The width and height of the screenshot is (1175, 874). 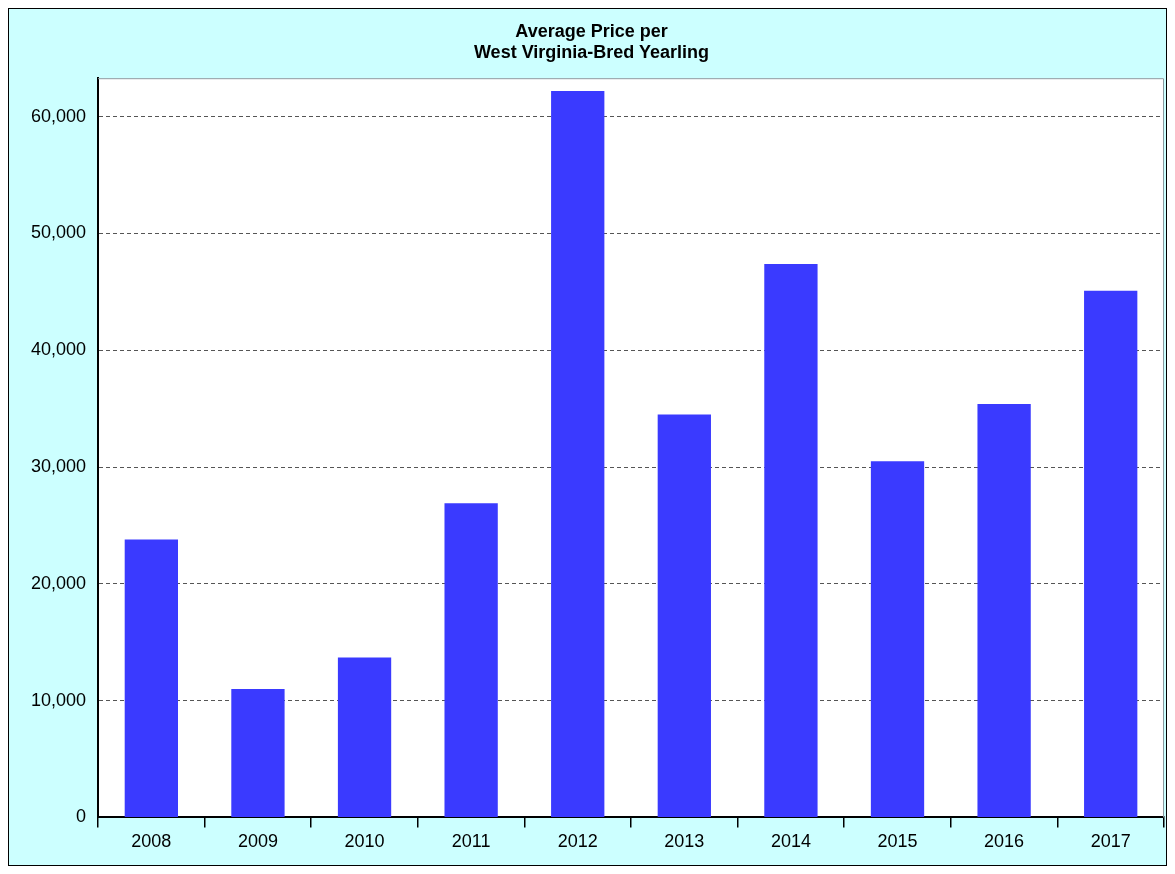 I want to click on x-tick-label: 2014, so click(x=790, y=841).